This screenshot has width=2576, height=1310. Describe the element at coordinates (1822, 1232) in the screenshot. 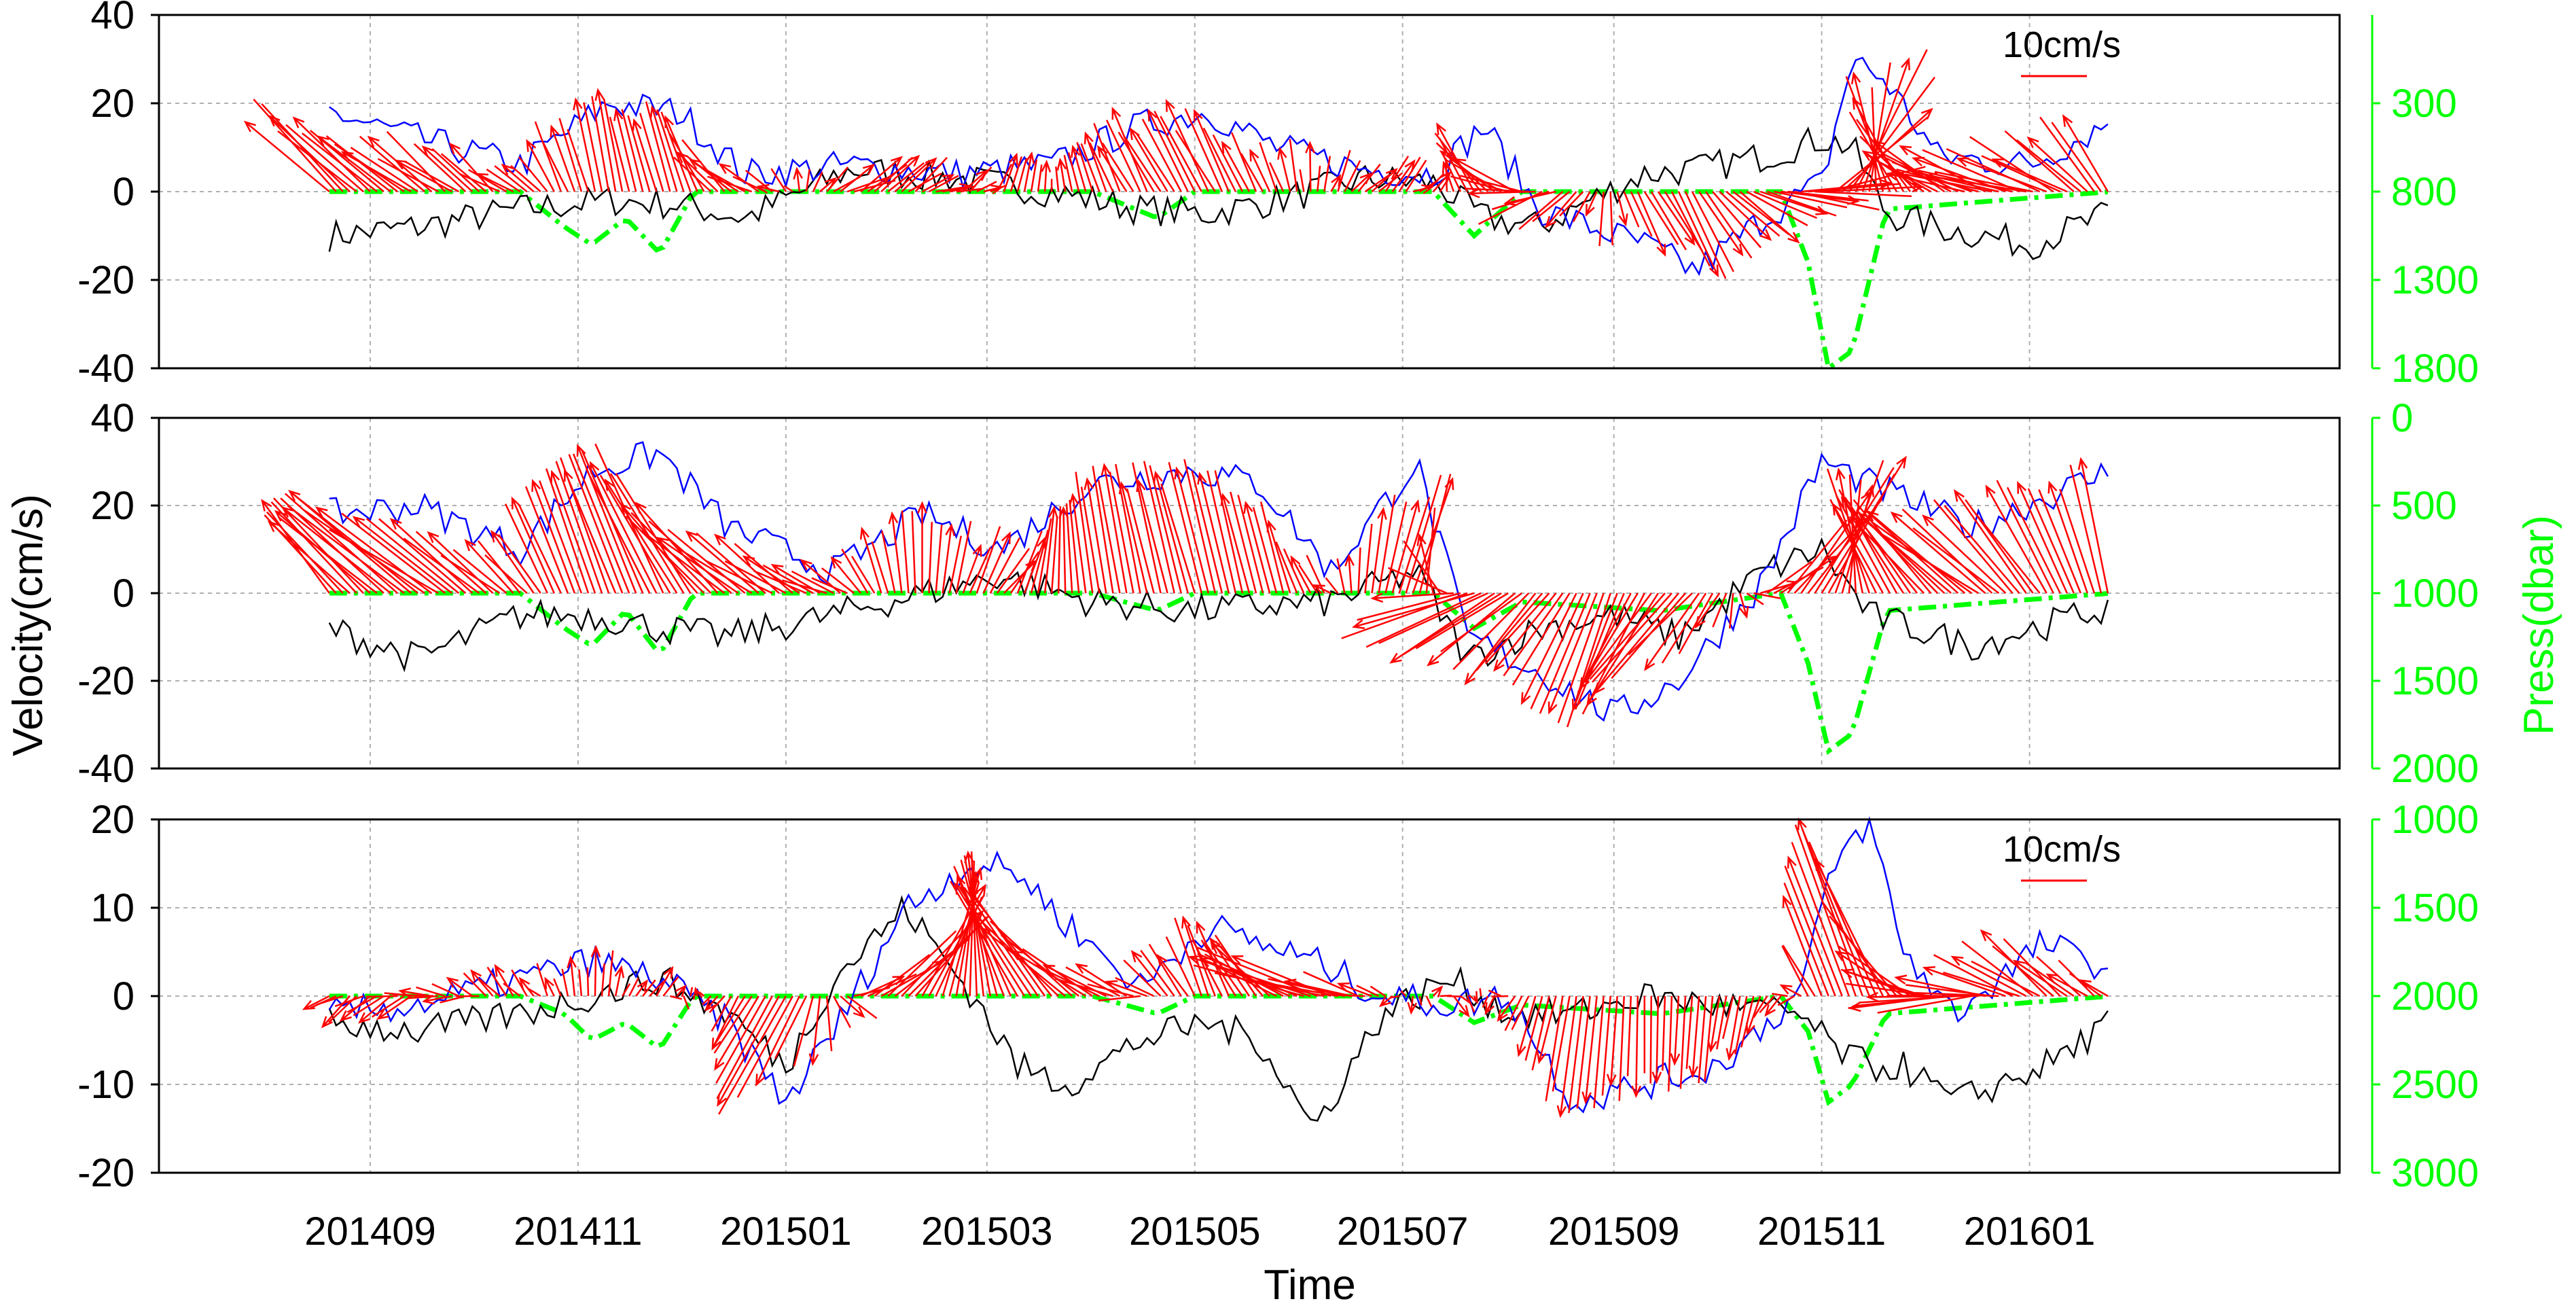

I see `x-tick-label: 201511` at that location.